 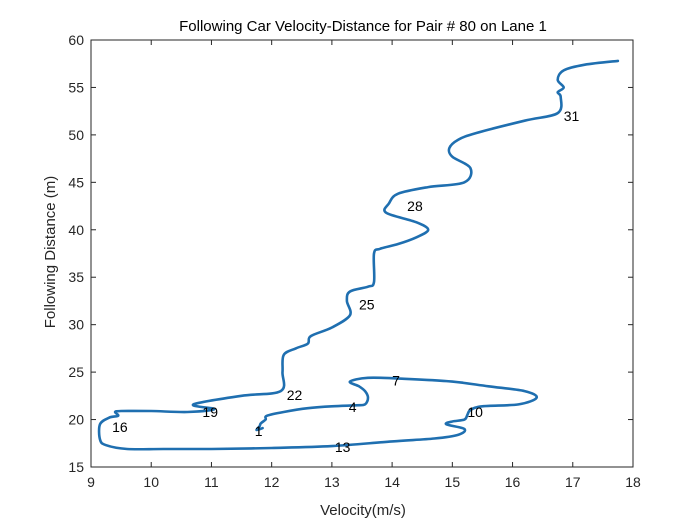 What do you see at coordinates (363, 510) in the screenshot?
I see `x-axis-label: Velocity(m/s)` at bounding box center [363, 510].